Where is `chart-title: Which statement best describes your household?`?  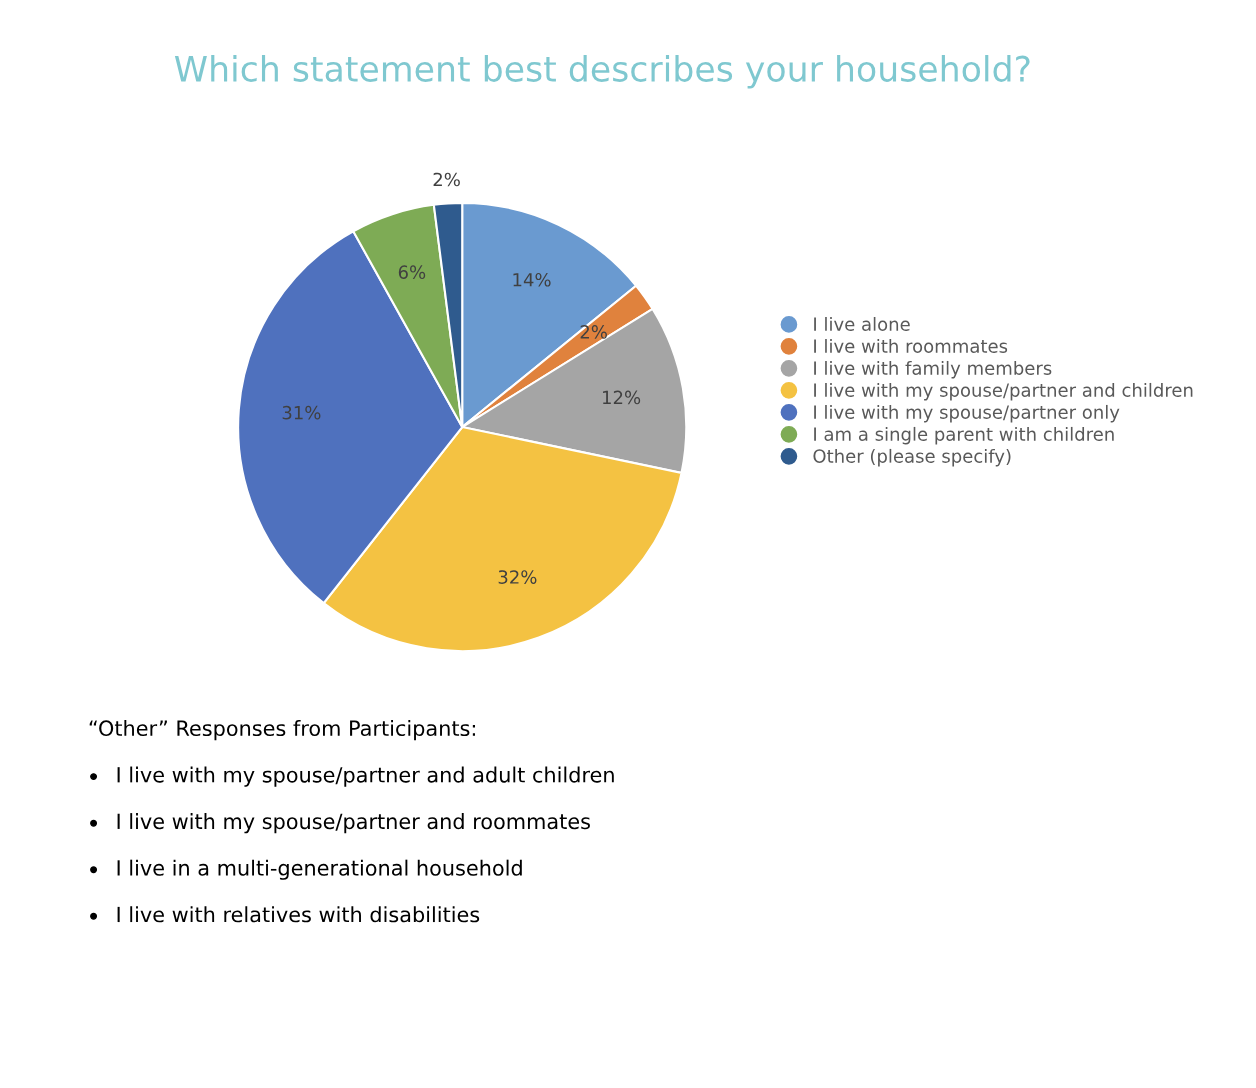
chart-title: Which statement best describes your household? is located at coordinates (602, 72).